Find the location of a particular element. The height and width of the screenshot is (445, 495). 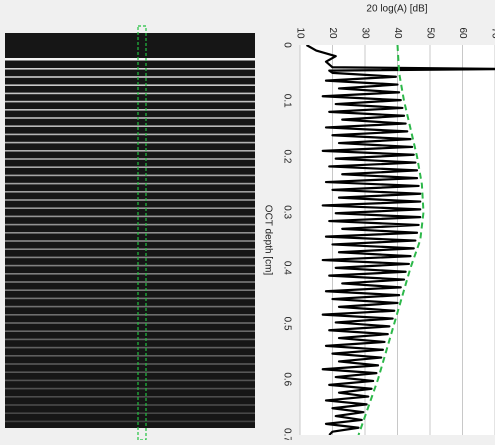

x-axis-title: OCT depth [cm] is located at coordinates (267, 240).